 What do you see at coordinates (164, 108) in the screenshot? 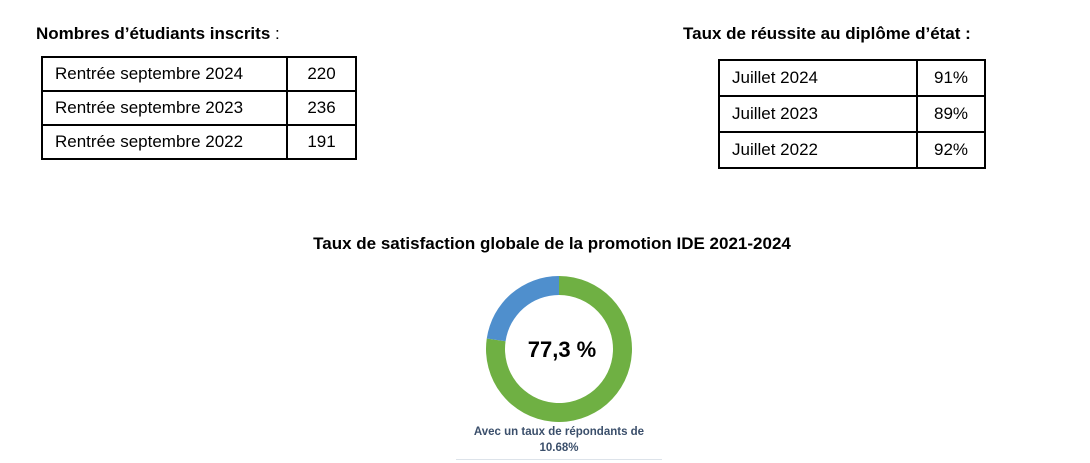
I see `enrollment-label: Rentrée septembre 2023` at bounding box center [164, 108].